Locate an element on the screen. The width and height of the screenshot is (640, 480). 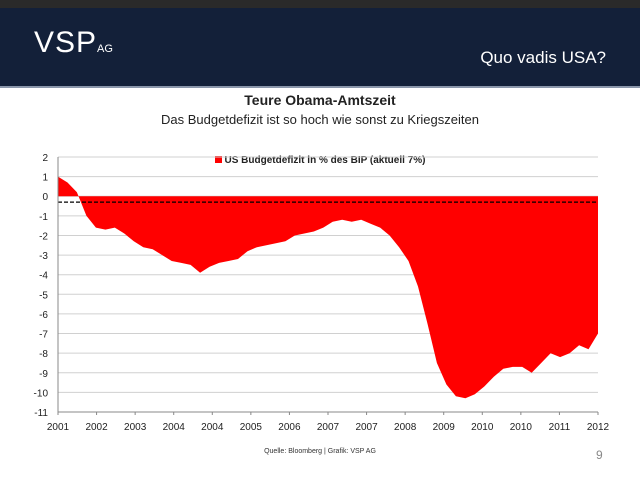
y-tick-label: -8 is located at coordinates (43, 354).